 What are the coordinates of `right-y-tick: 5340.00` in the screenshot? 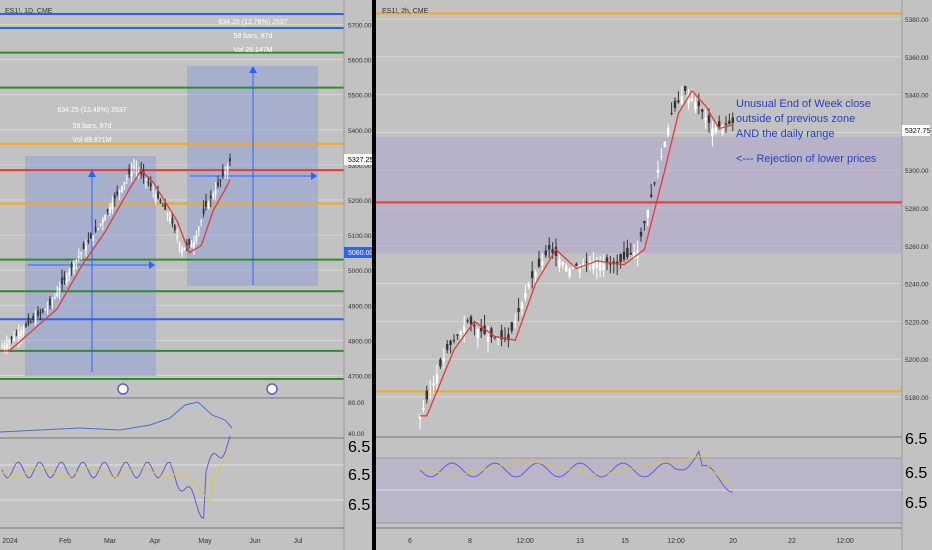 It's located at (917, 96).